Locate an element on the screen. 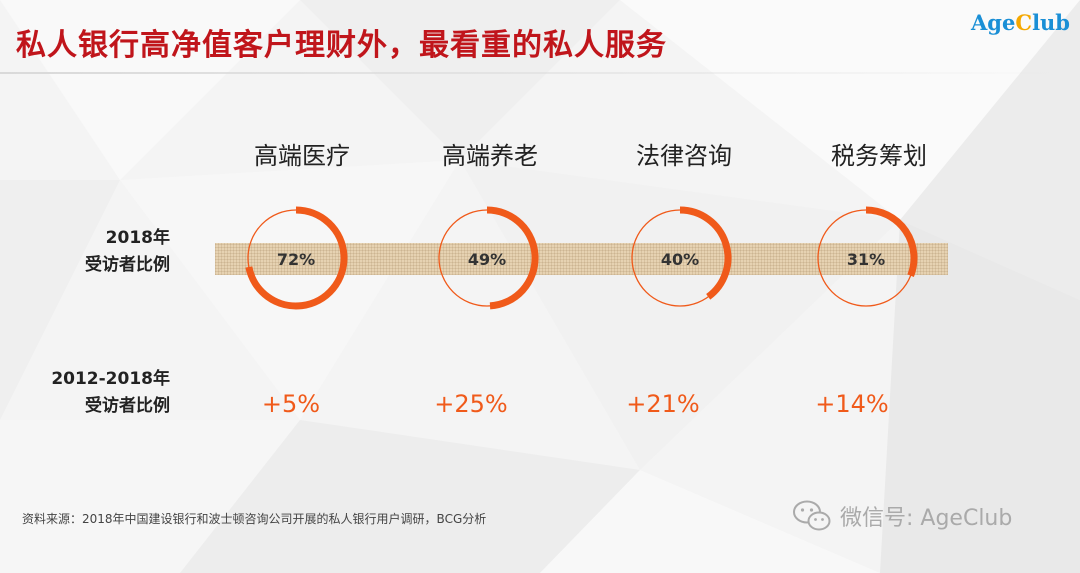  change-label: +25% is located at coordinates (471, 404).